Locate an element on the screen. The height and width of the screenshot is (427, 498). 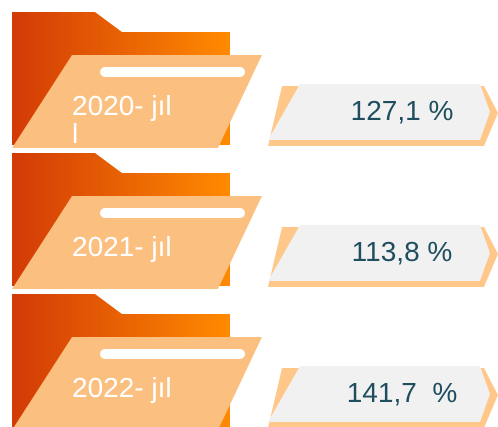
value-label: 127,1 % is located at coordinates (402, 110).